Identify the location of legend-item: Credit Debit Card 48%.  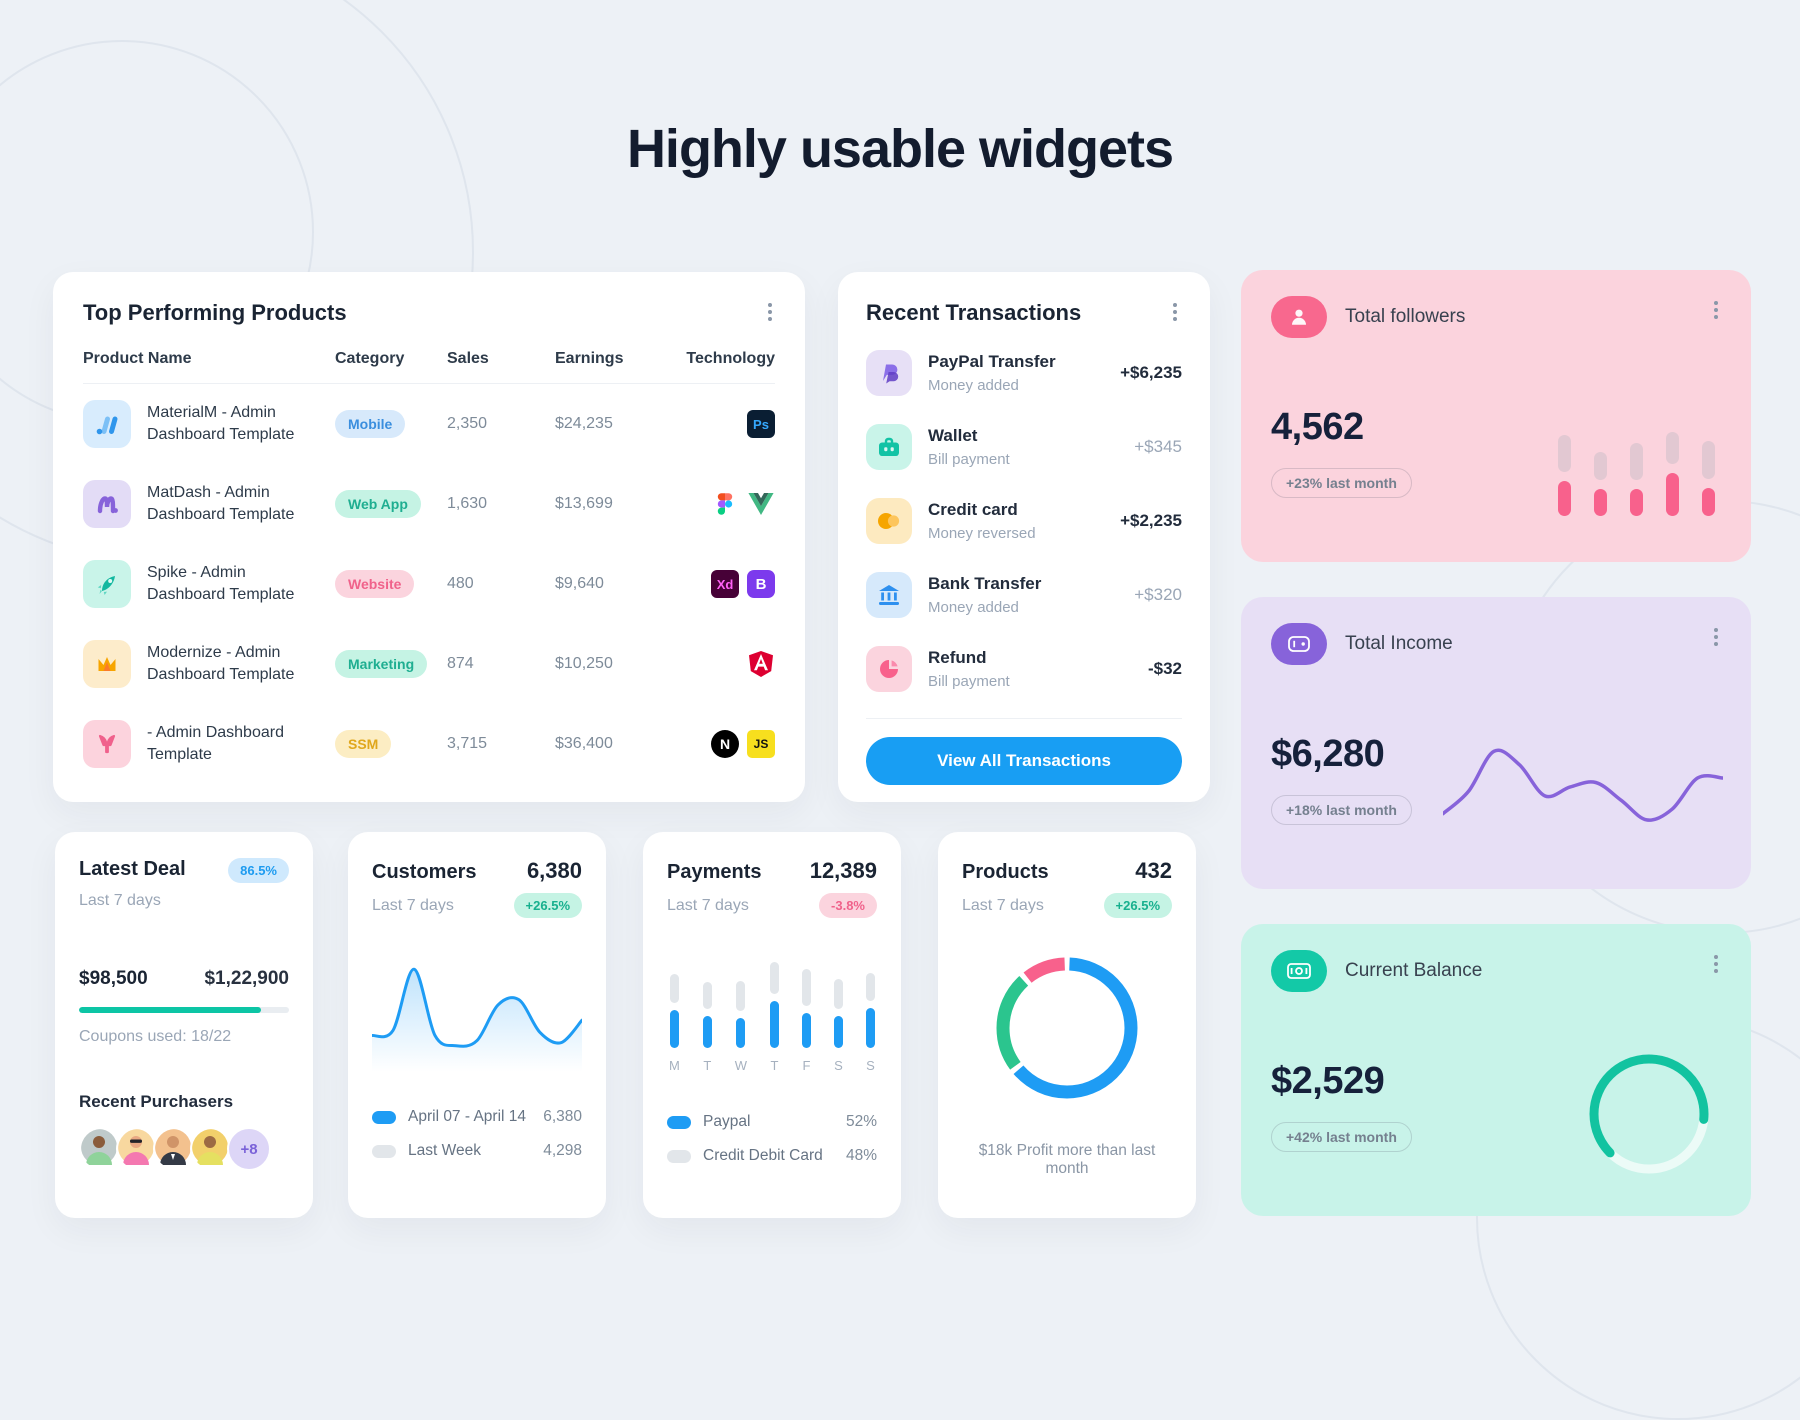
(772, 1156).